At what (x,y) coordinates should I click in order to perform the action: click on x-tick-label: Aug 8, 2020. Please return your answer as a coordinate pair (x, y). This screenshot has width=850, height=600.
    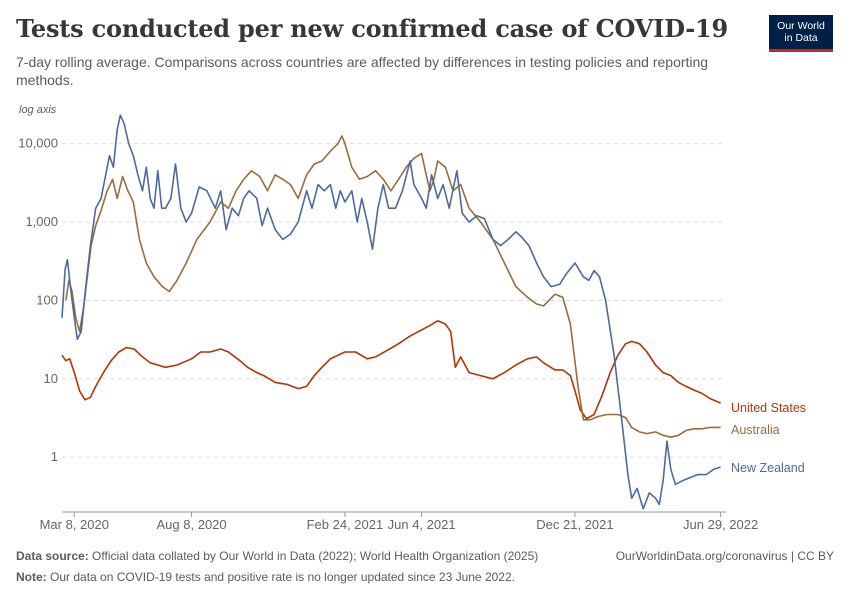
    Looking at the image, I should click on (192, 524).